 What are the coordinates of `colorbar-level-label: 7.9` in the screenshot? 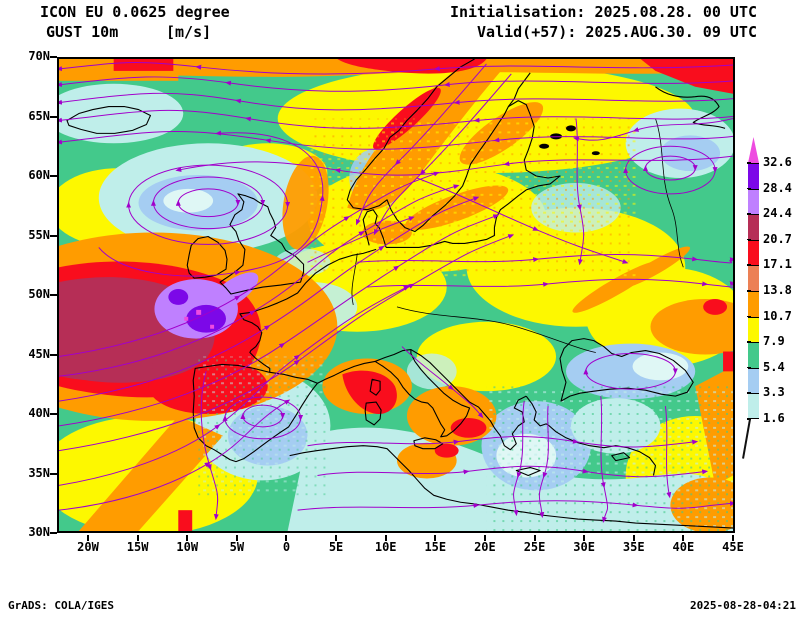 It's located at (774, 341).